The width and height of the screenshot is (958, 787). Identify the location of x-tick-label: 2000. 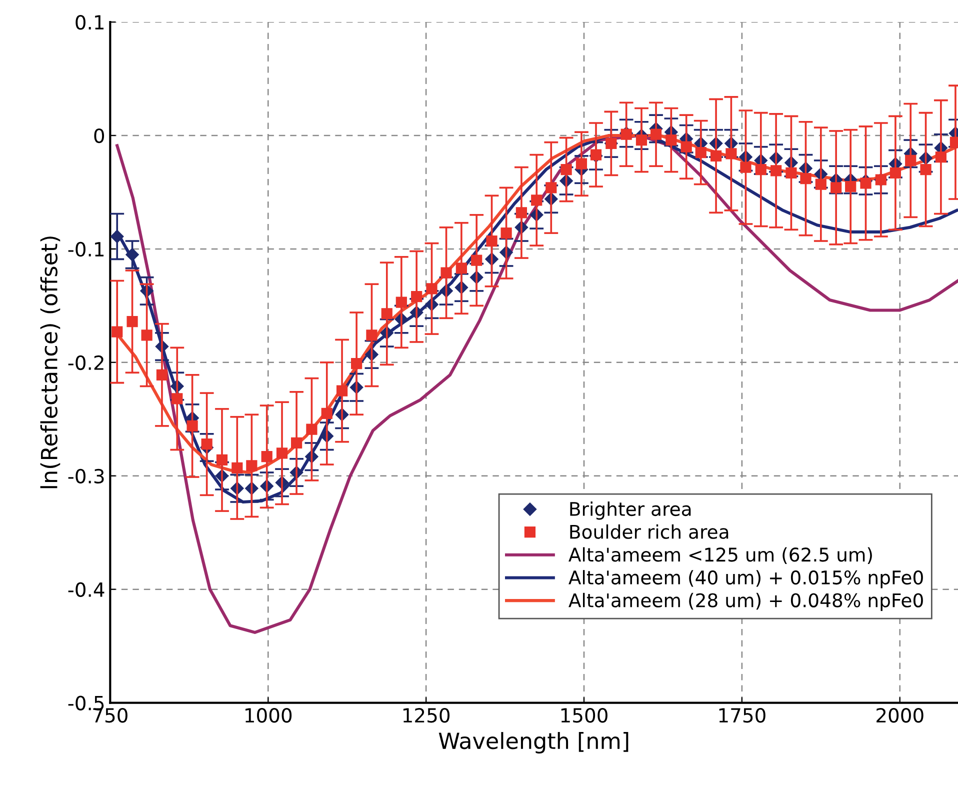
(900, 715).